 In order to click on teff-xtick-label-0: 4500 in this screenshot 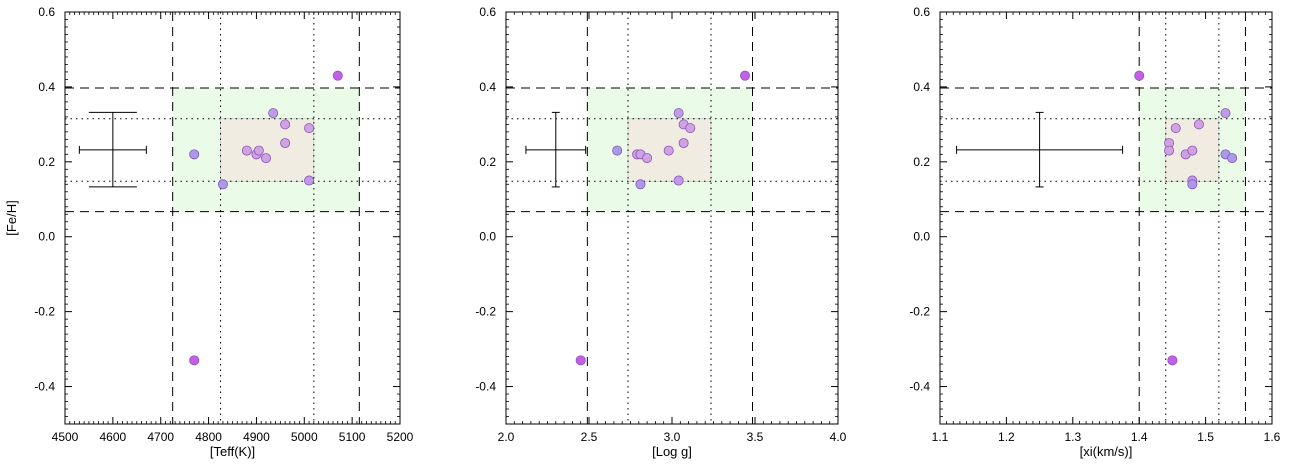, I will do `click(65, 437)`.